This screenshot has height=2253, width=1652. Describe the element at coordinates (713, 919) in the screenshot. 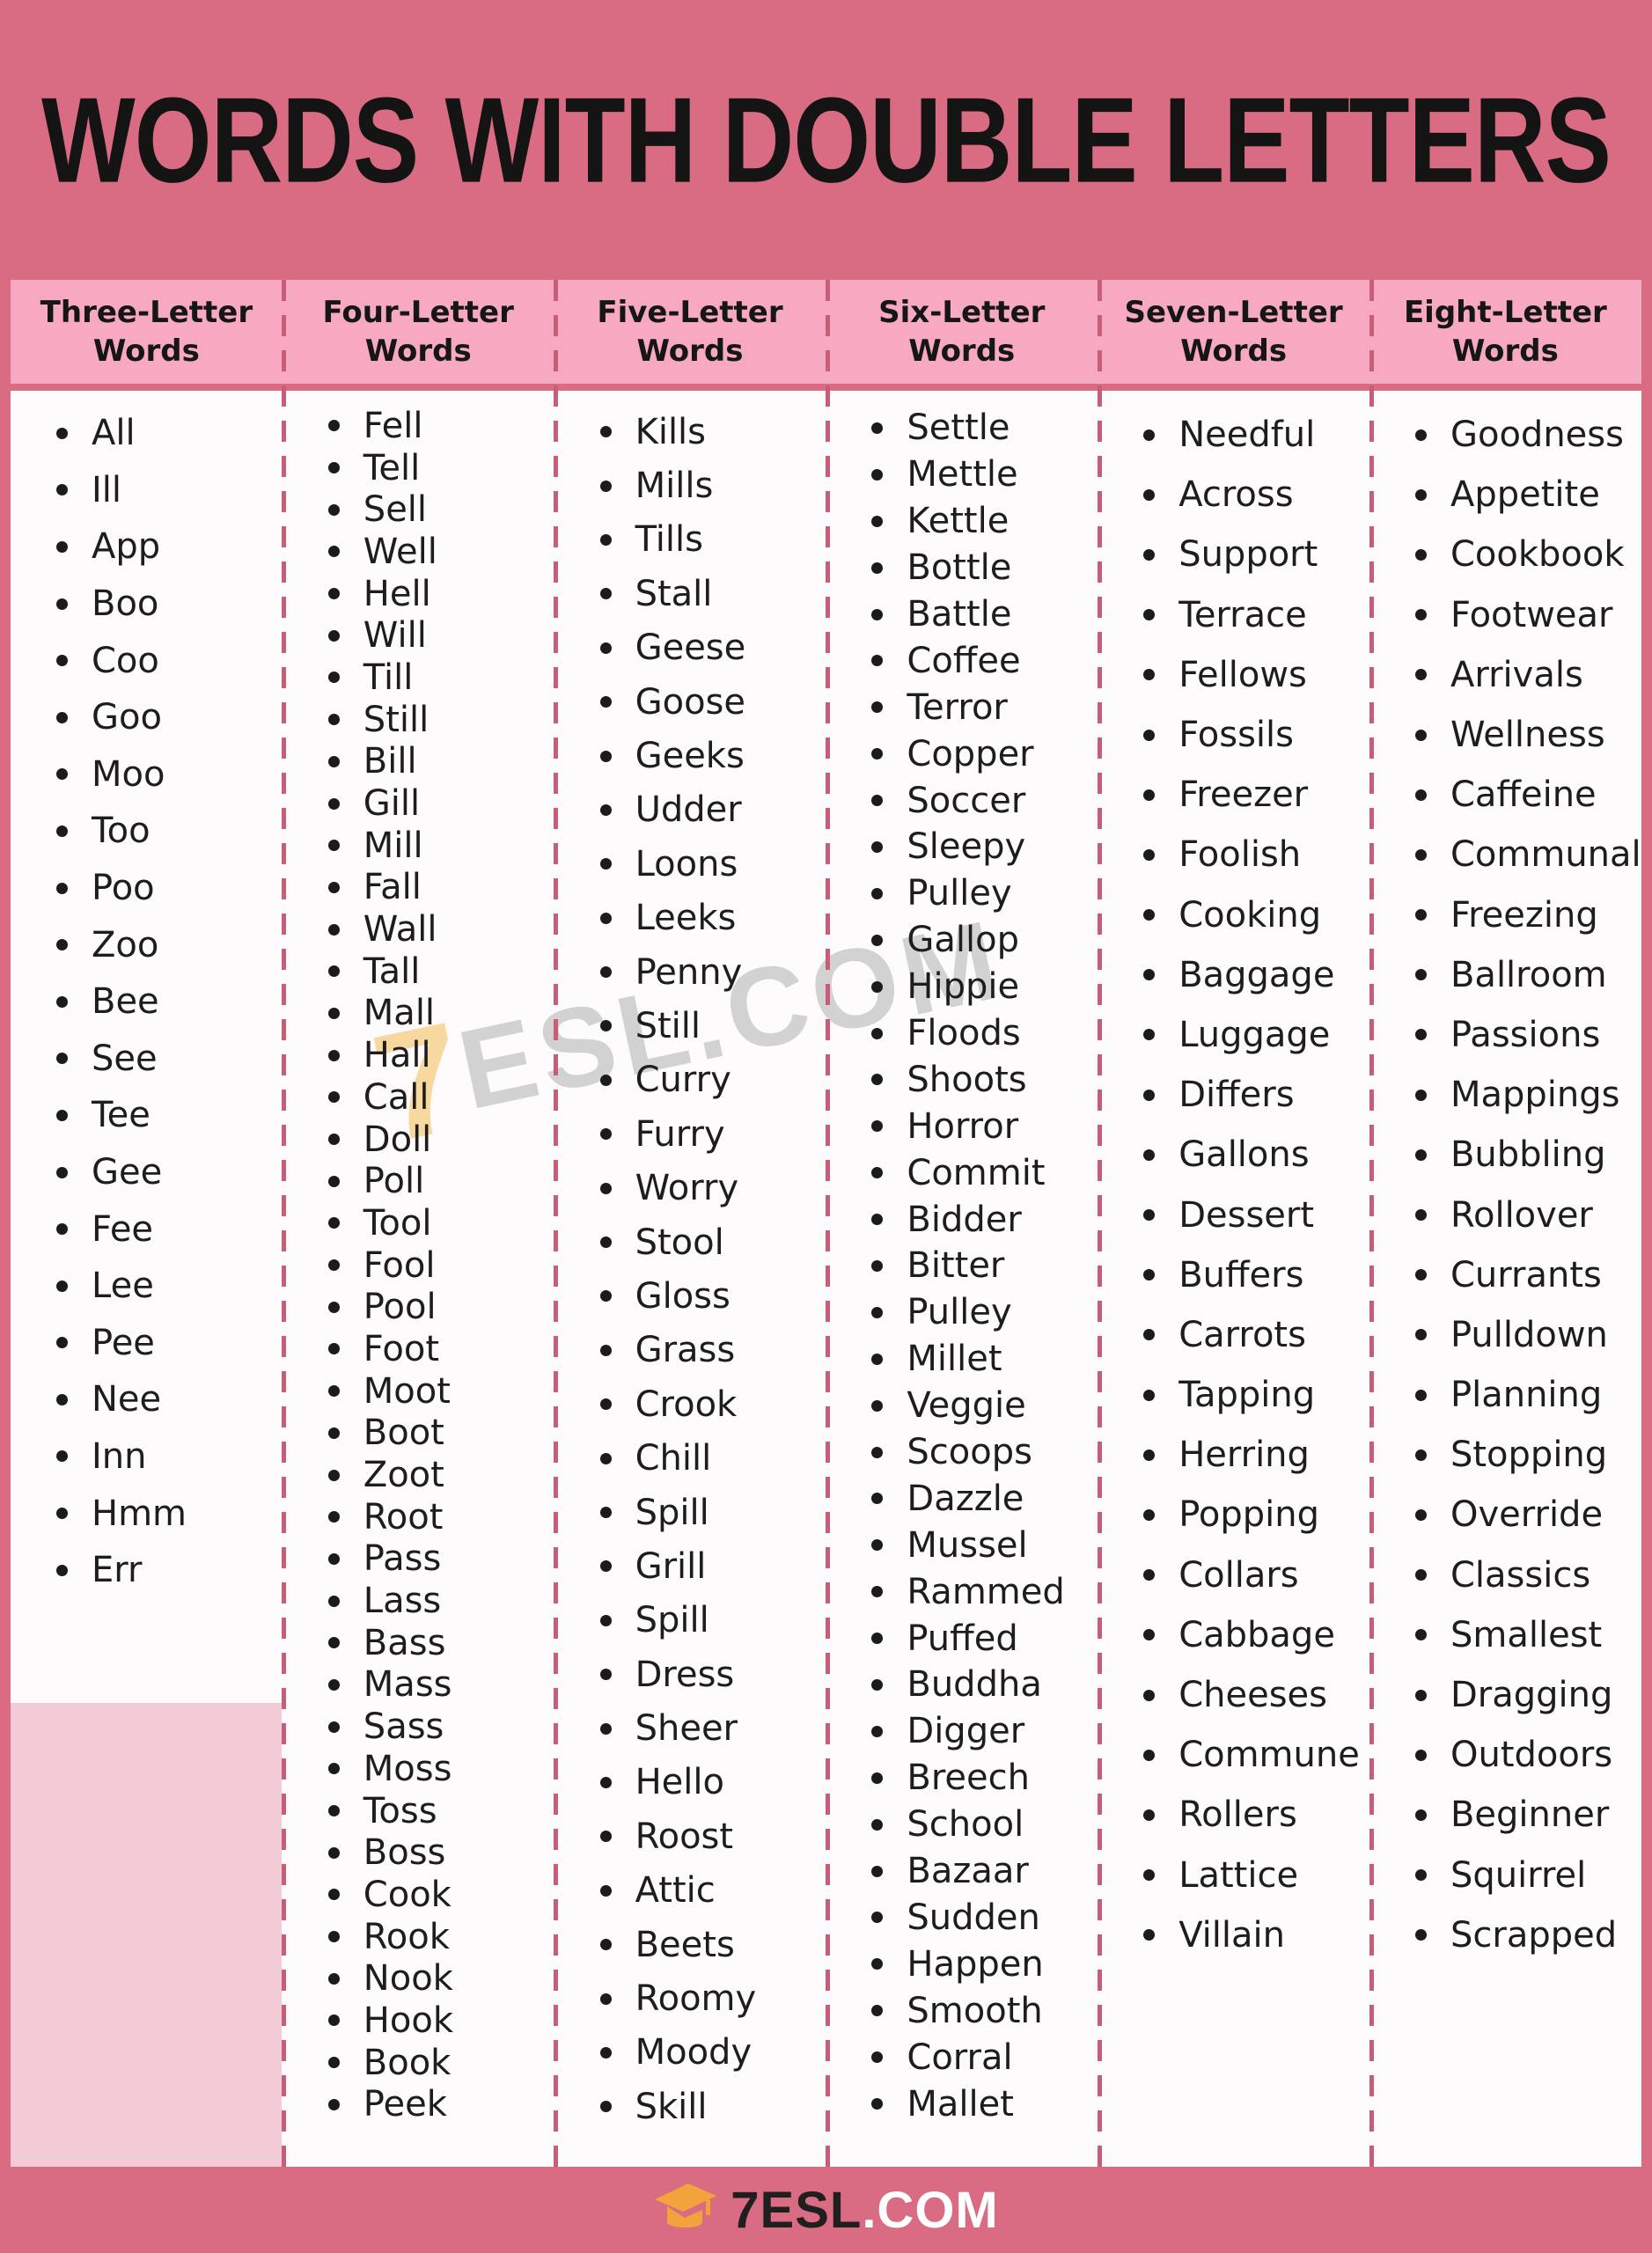

I see `word-item: Leeks` at that location.